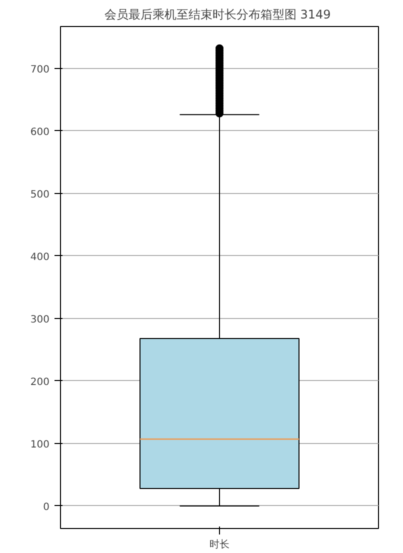 Image resolution: width=403 pixels, height=553 pixels. I want to click on y-tick-label: 200, so click(40, 382).